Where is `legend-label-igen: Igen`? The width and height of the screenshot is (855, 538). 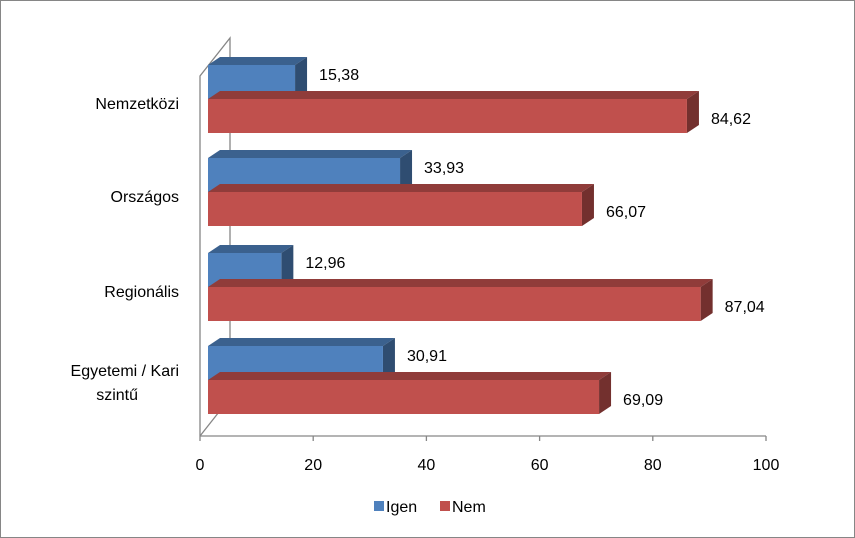 legend-label-igen: Igen is located at coordinates (401, 507).